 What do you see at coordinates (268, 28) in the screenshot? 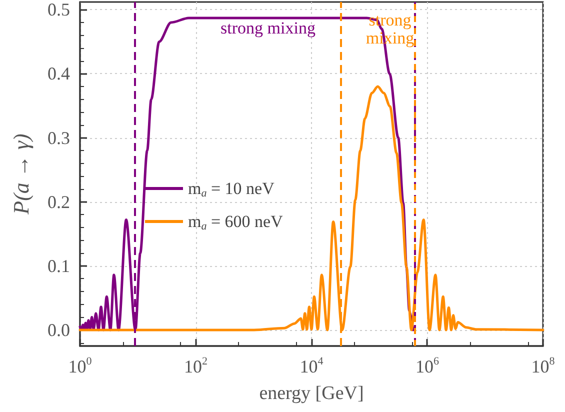
I see `annotation: strong mixing` at bounding box center [268, 28].